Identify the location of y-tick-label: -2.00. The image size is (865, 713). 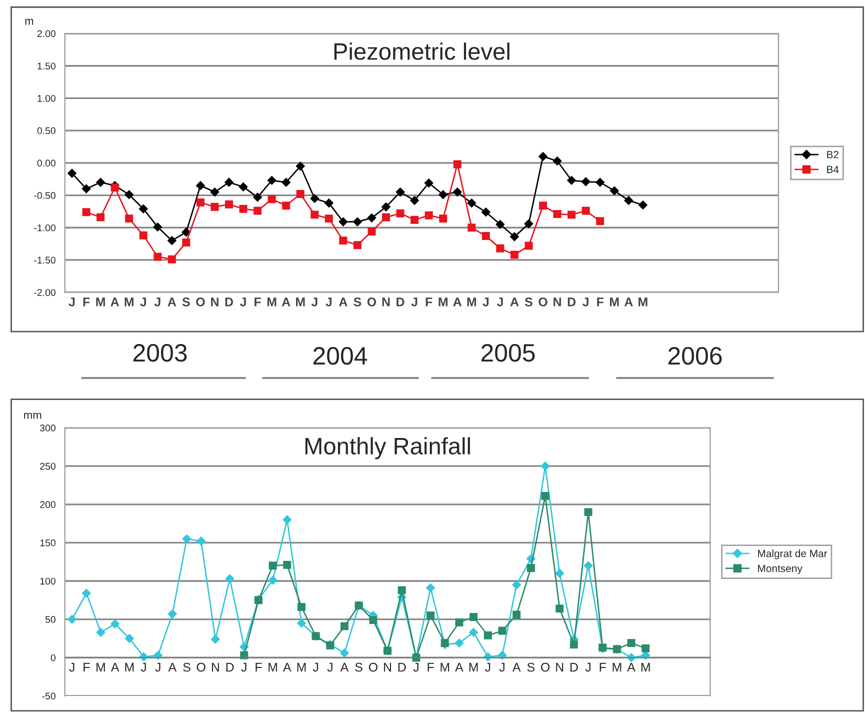
(45, 292).